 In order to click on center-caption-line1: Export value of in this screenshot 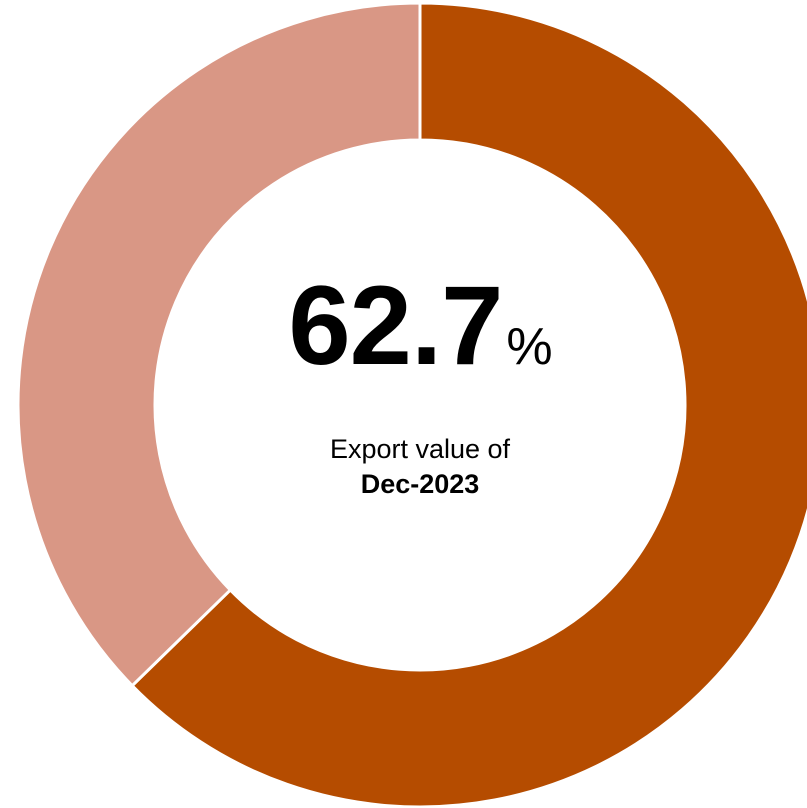, I will do `click(420, 449)`.